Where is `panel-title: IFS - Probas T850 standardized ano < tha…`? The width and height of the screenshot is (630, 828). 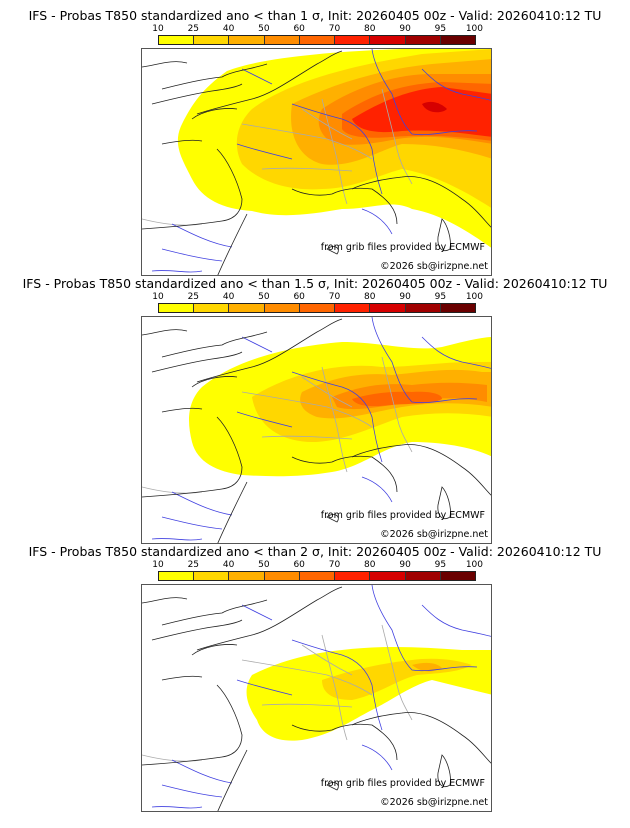 panel-title: IFS - Probas T850 standardized ano < tha… is located at coordinates (315, 283).